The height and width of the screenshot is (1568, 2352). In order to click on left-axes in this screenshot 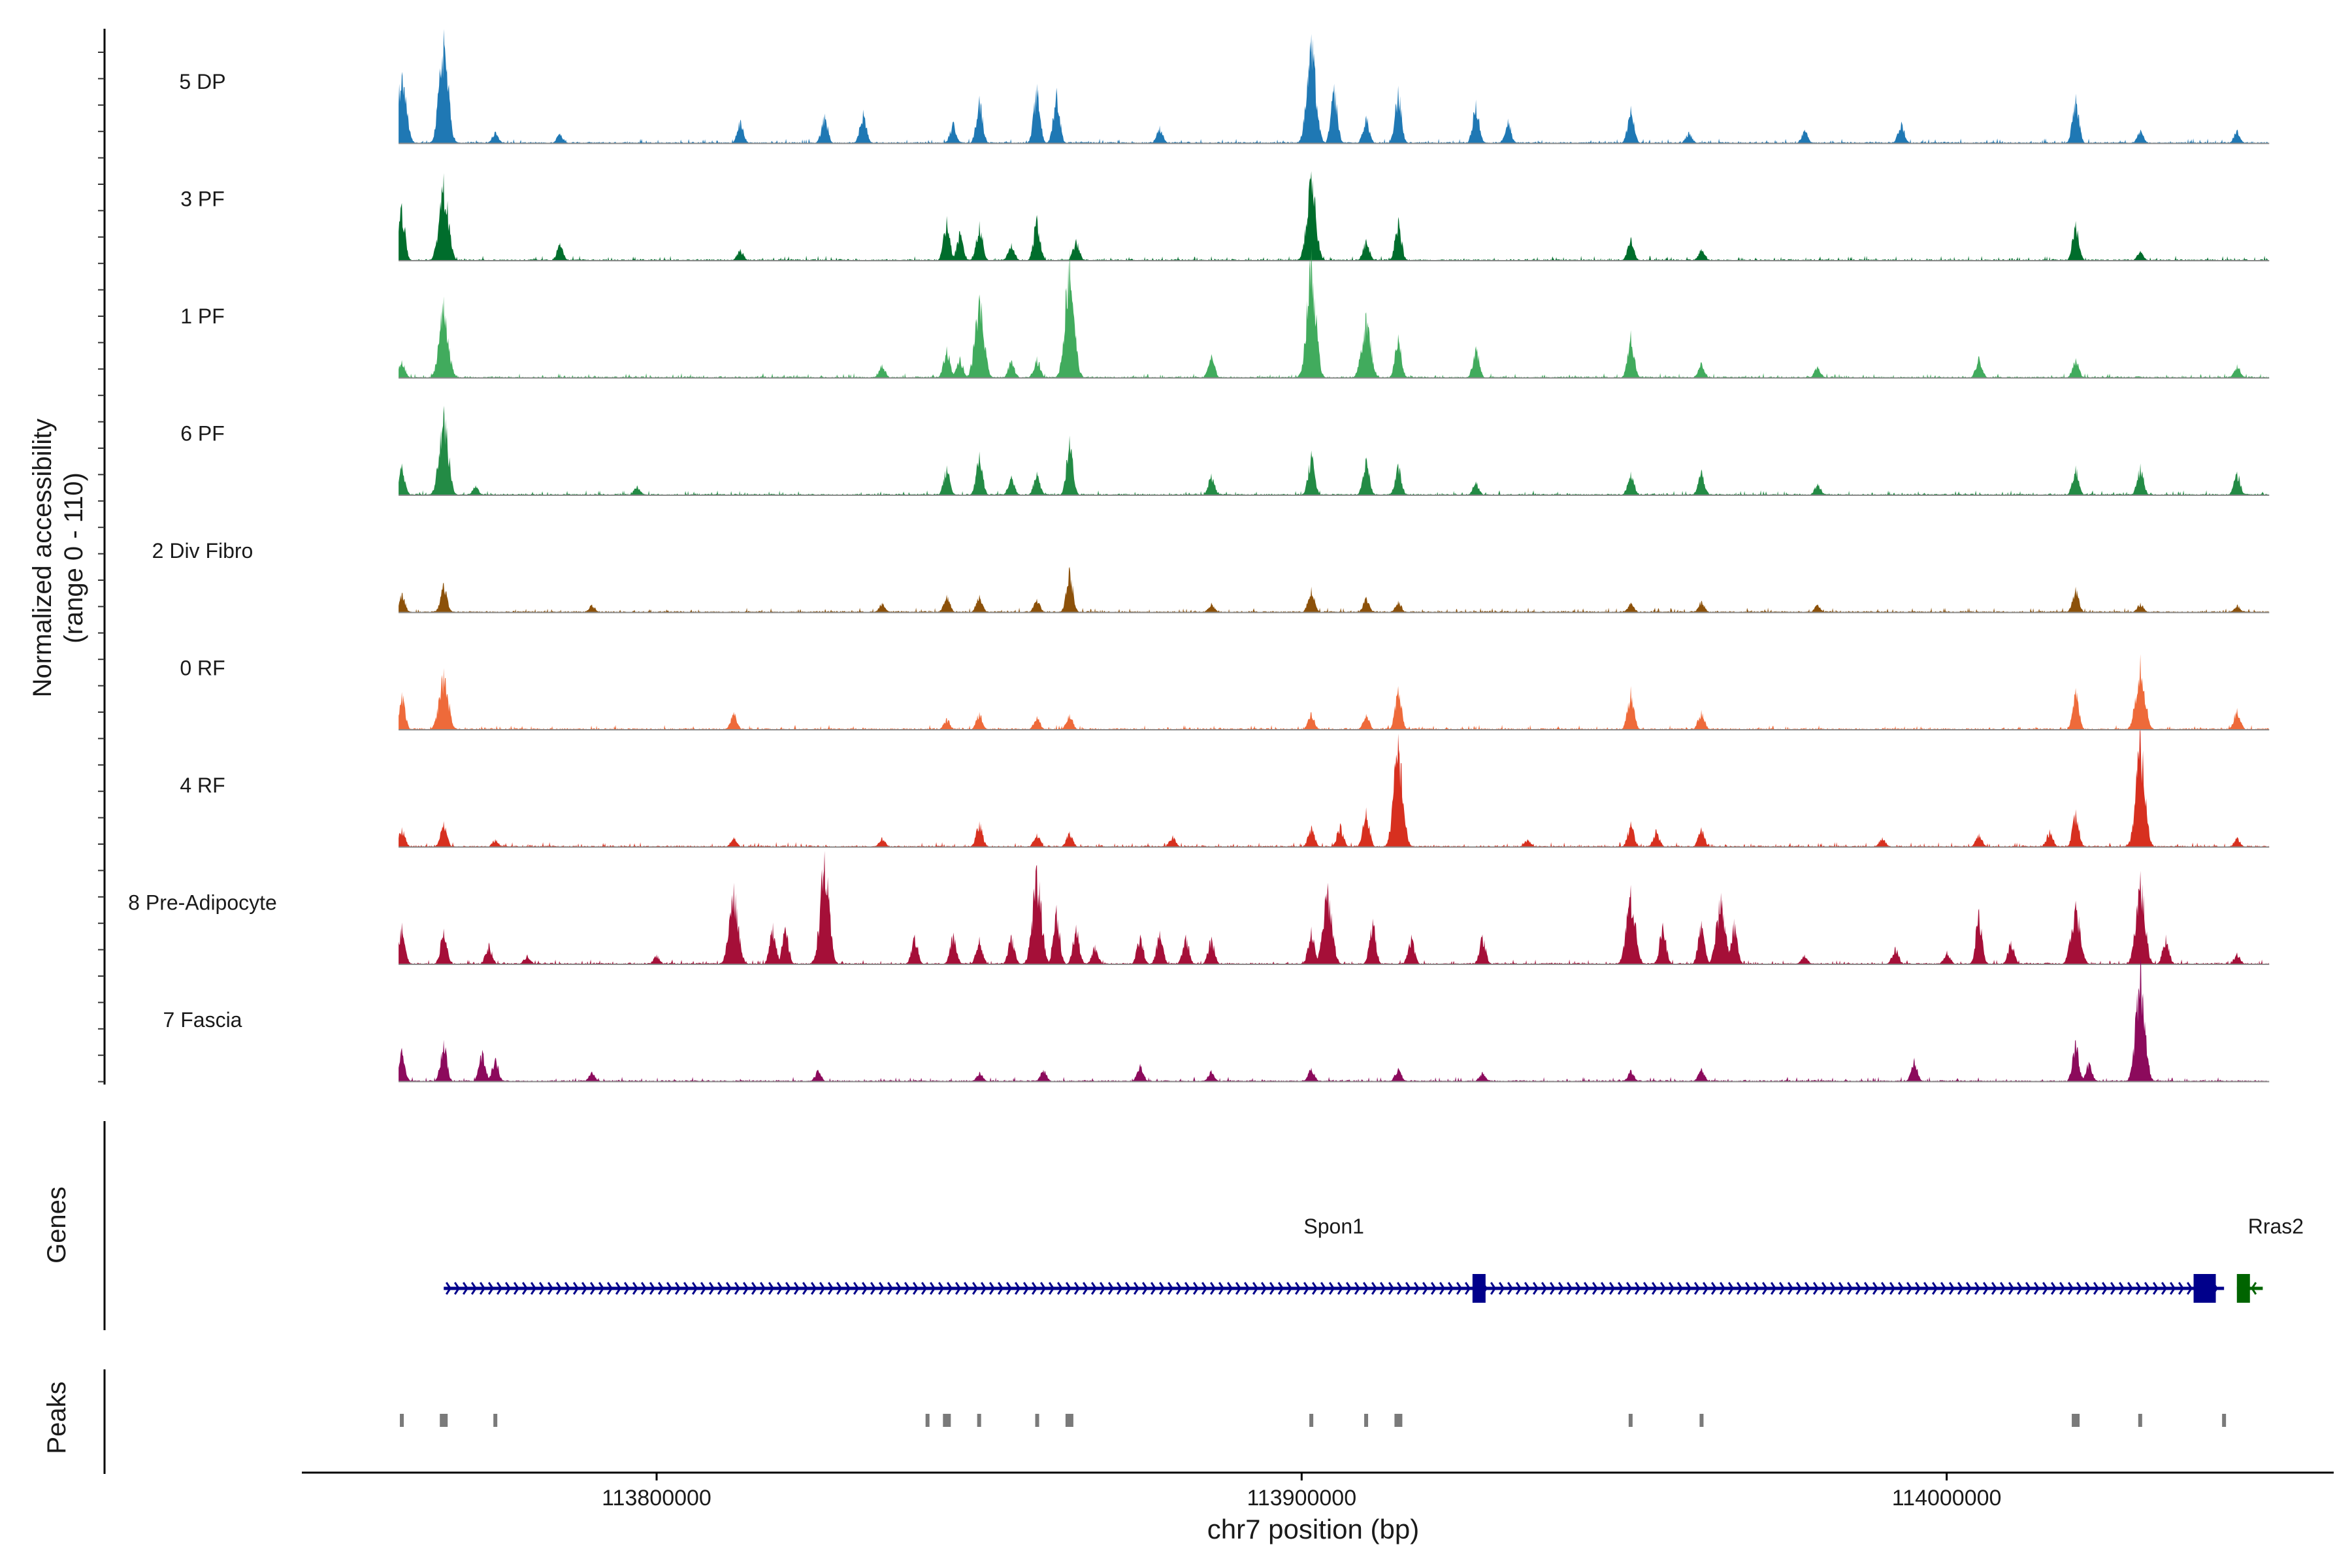, I will do `click(102, 751)`.